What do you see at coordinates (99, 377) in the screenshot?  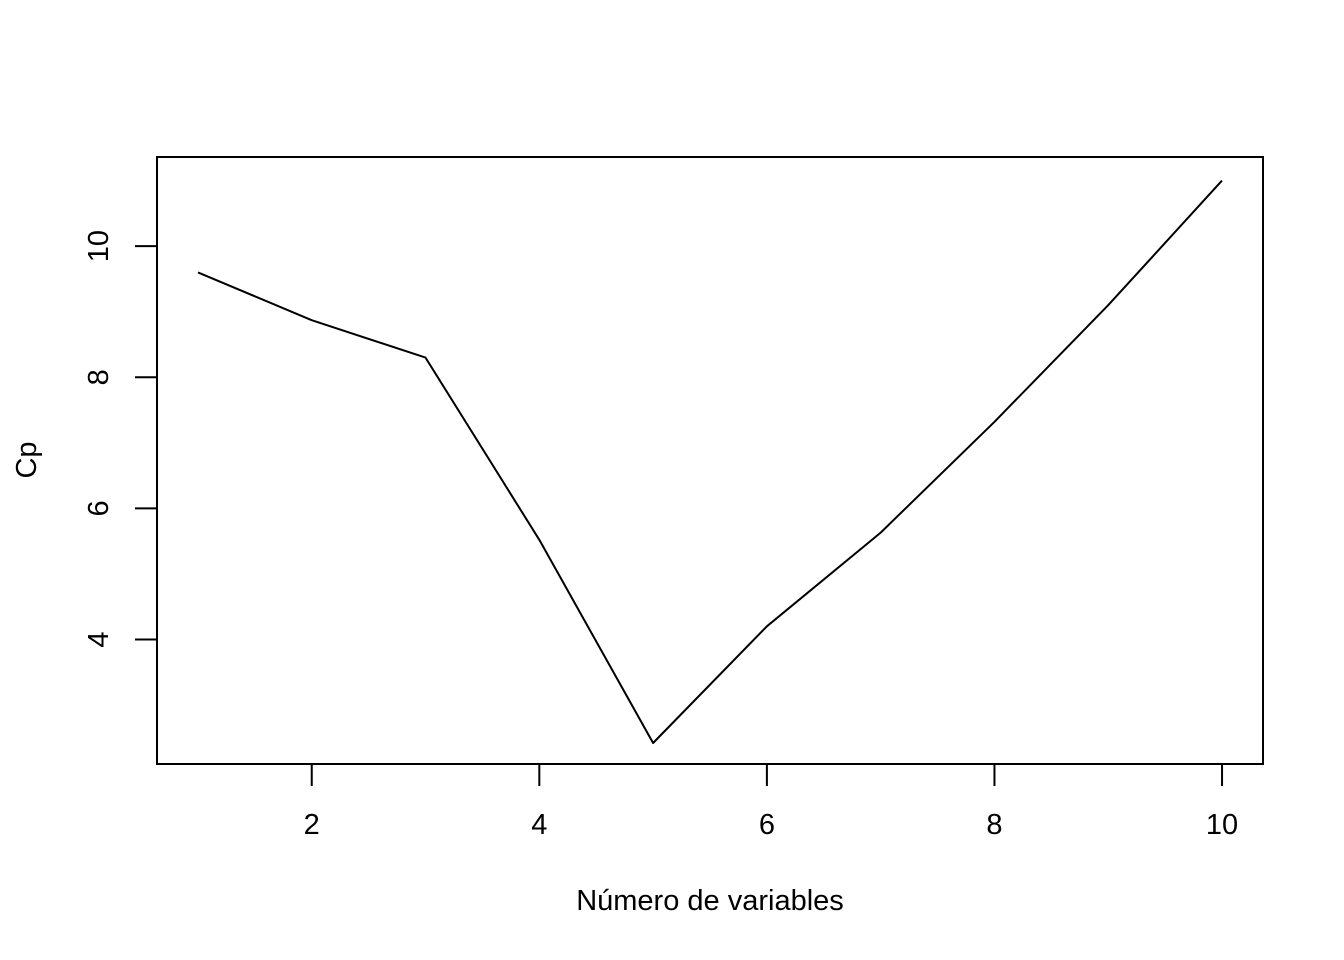 I see `y-tick-label: 8` at bounding box center [99, 377].